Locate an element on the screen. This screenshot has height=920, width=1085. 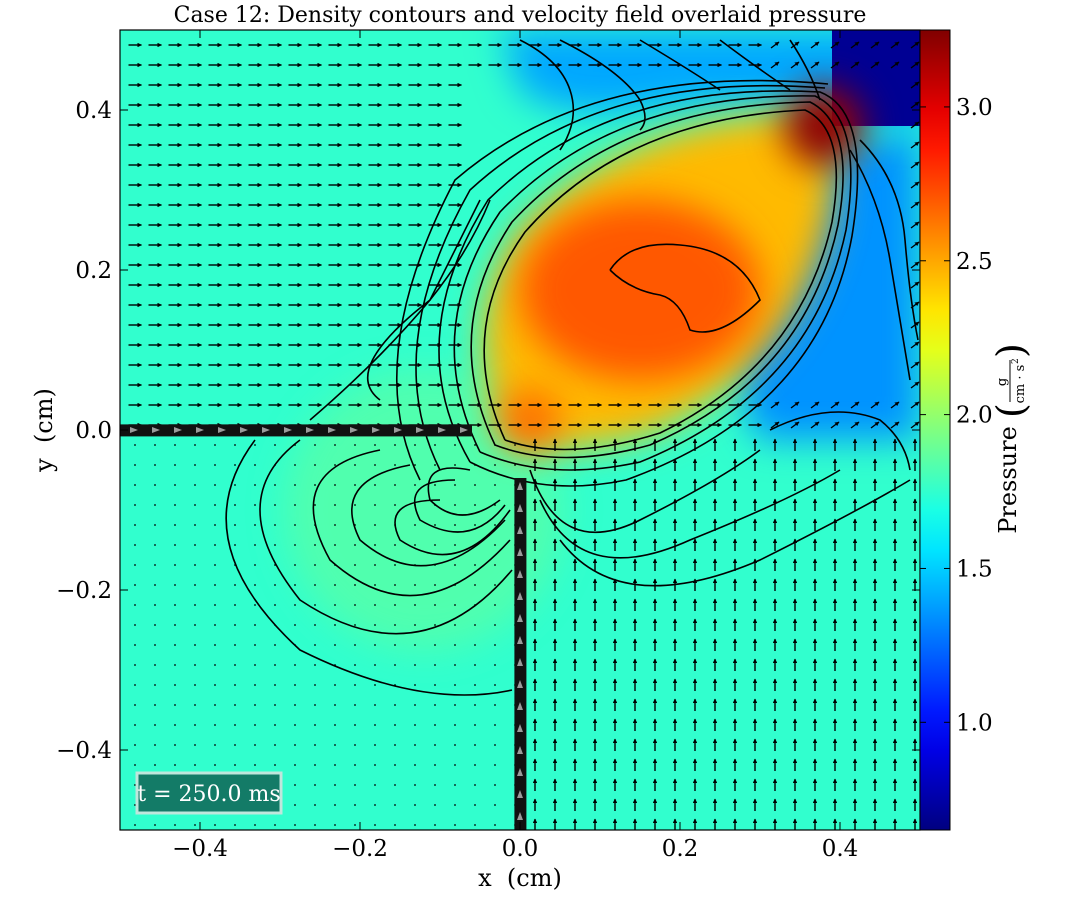
time-annotation: t = 250.0 ms is located at coordinates (209, 793).